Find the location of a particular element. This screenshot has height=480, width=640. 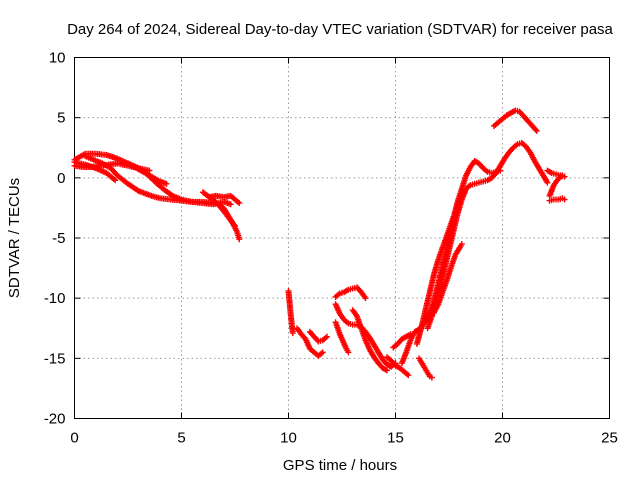

y-tick-label: 10 is located at coordinates (57, 58).